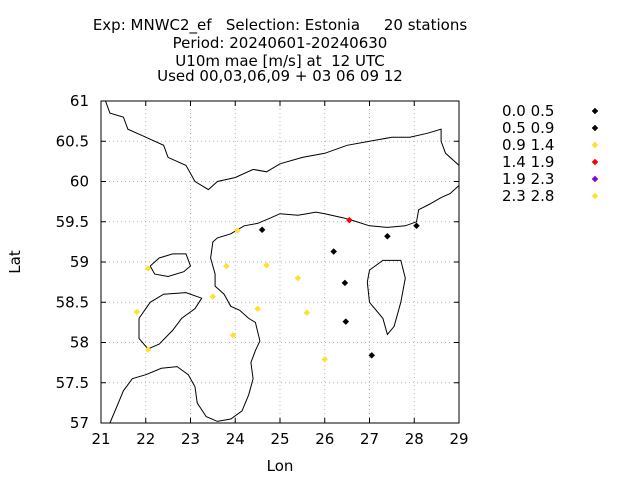  I want to click on y-axis-label: Lat, so click(15, 262).